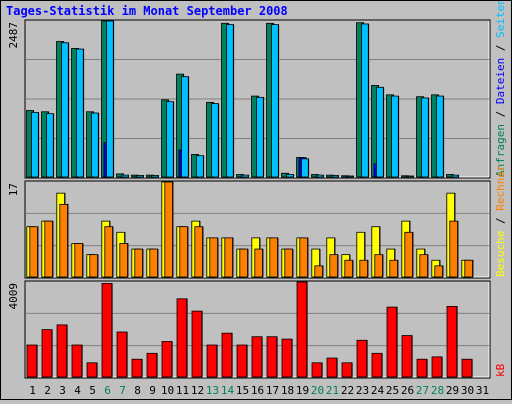 The width and height of the screenshot is (512, 404). Describe the element at coordinates (500, 81) in the screenshot. I see `legend-entry: Dateien` at that location.